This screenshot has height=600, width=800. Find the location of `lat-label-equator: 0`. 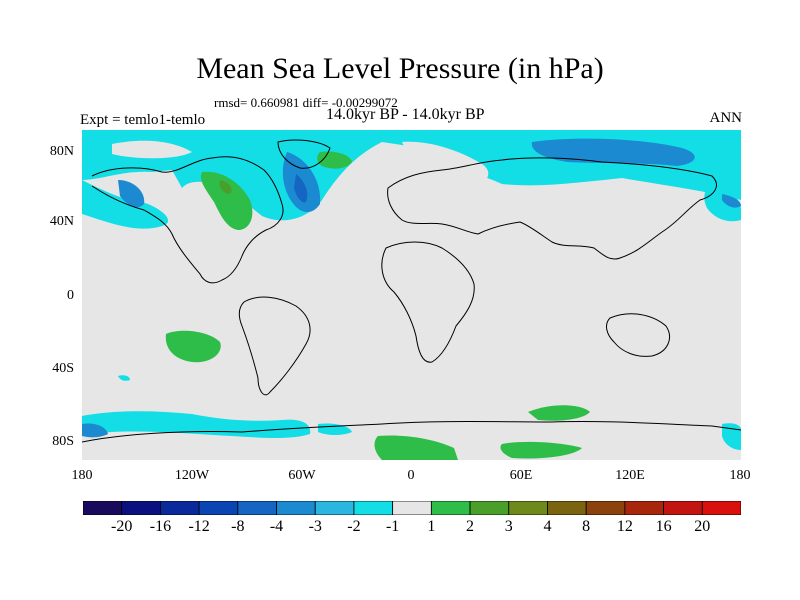

lat-label-equator: 0 is located at coordinates (70, 295).